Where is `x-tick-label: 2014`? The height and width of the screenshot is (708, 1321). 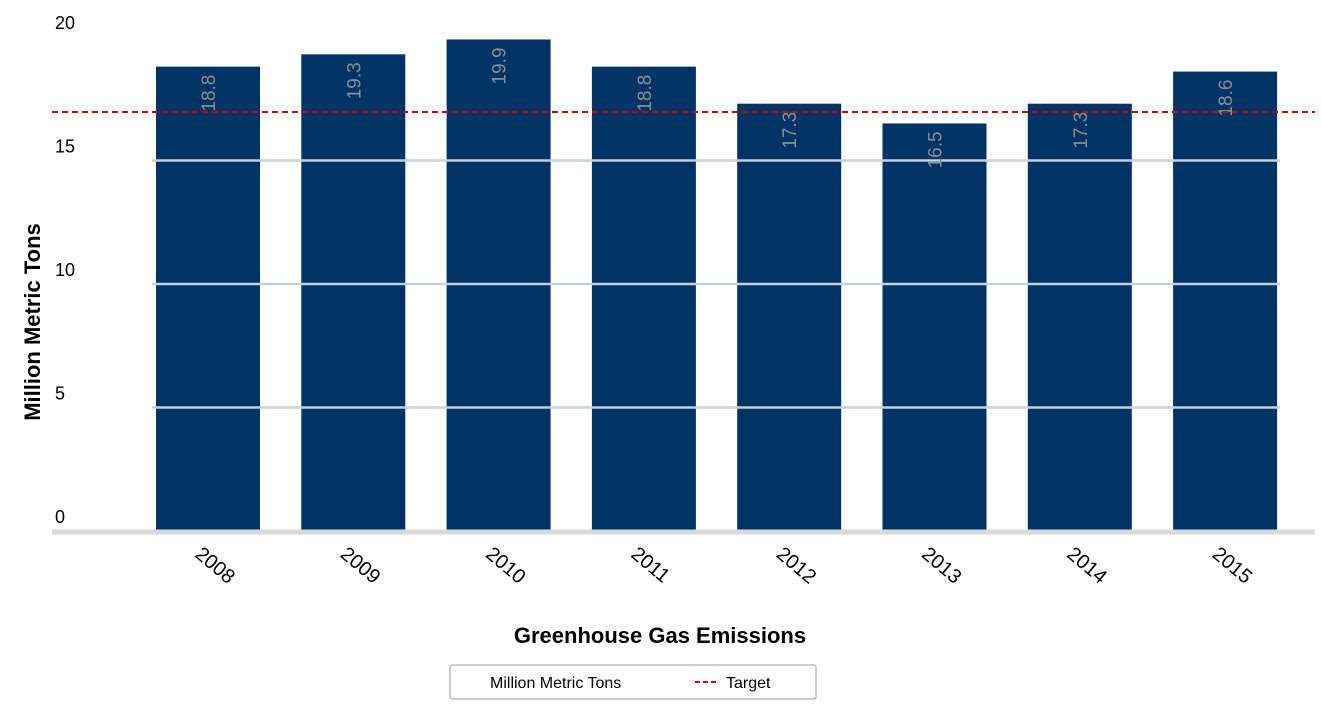
x-tick-label: 2014 is located at coordinates (1087, 565).